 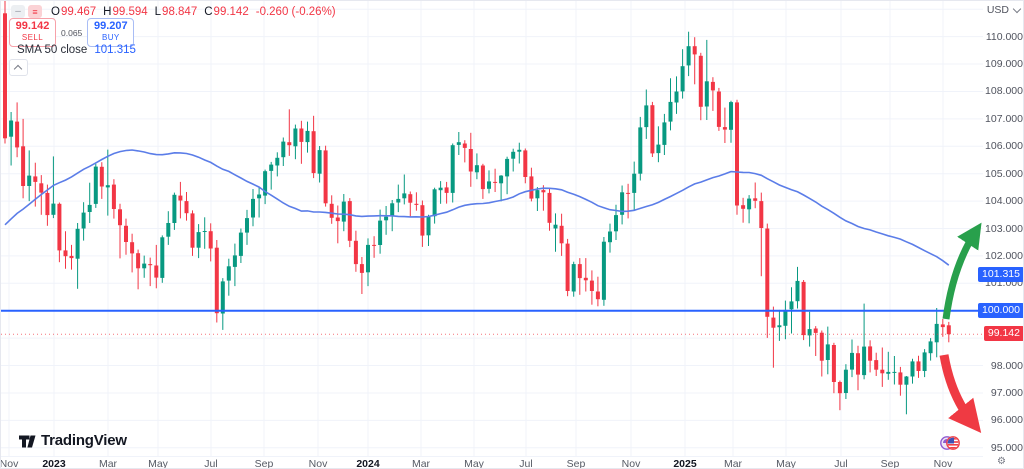 I want to click on buy-button: 99.207 BUY, so click(x=111, y=32).